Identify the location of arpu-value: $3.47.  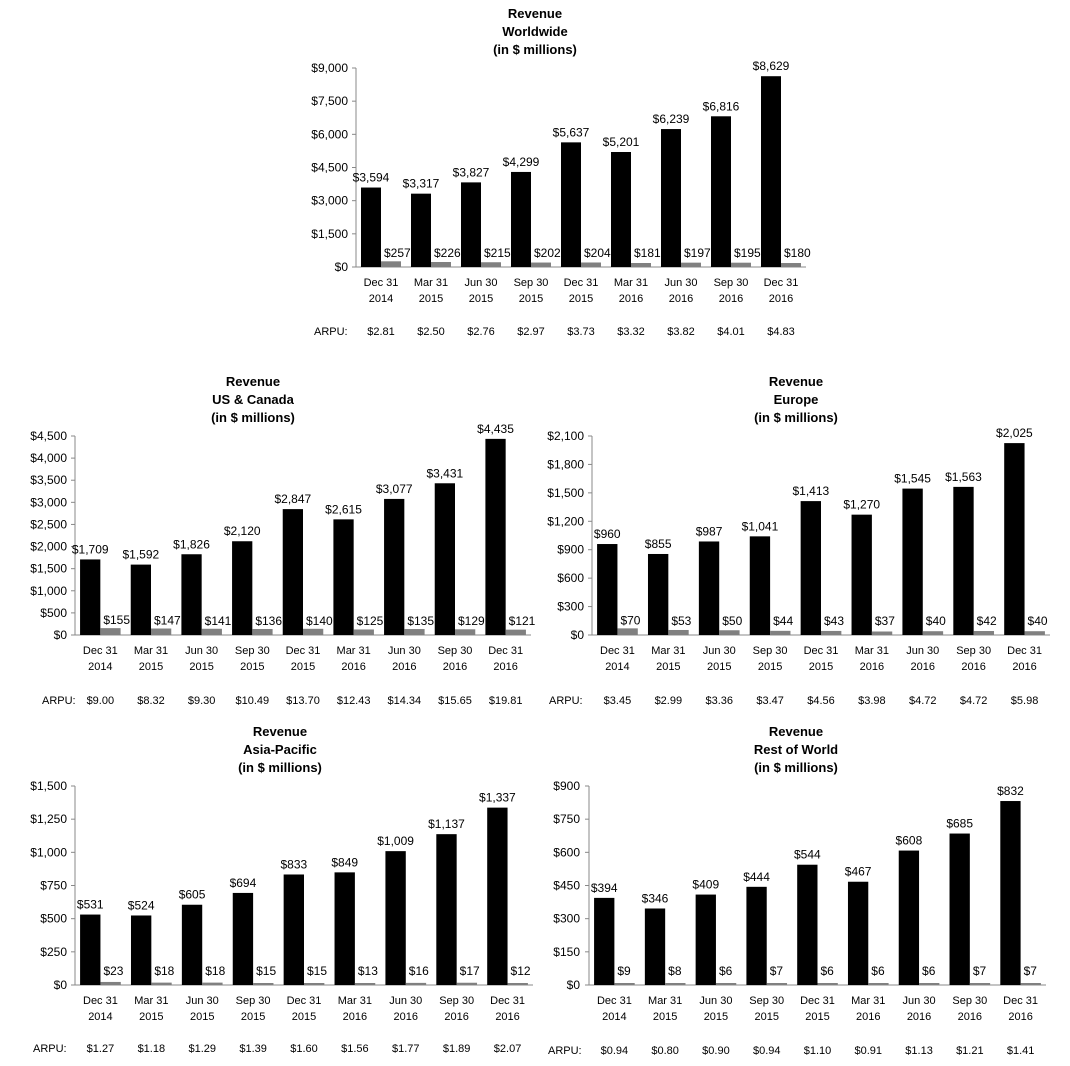
(770, 701).